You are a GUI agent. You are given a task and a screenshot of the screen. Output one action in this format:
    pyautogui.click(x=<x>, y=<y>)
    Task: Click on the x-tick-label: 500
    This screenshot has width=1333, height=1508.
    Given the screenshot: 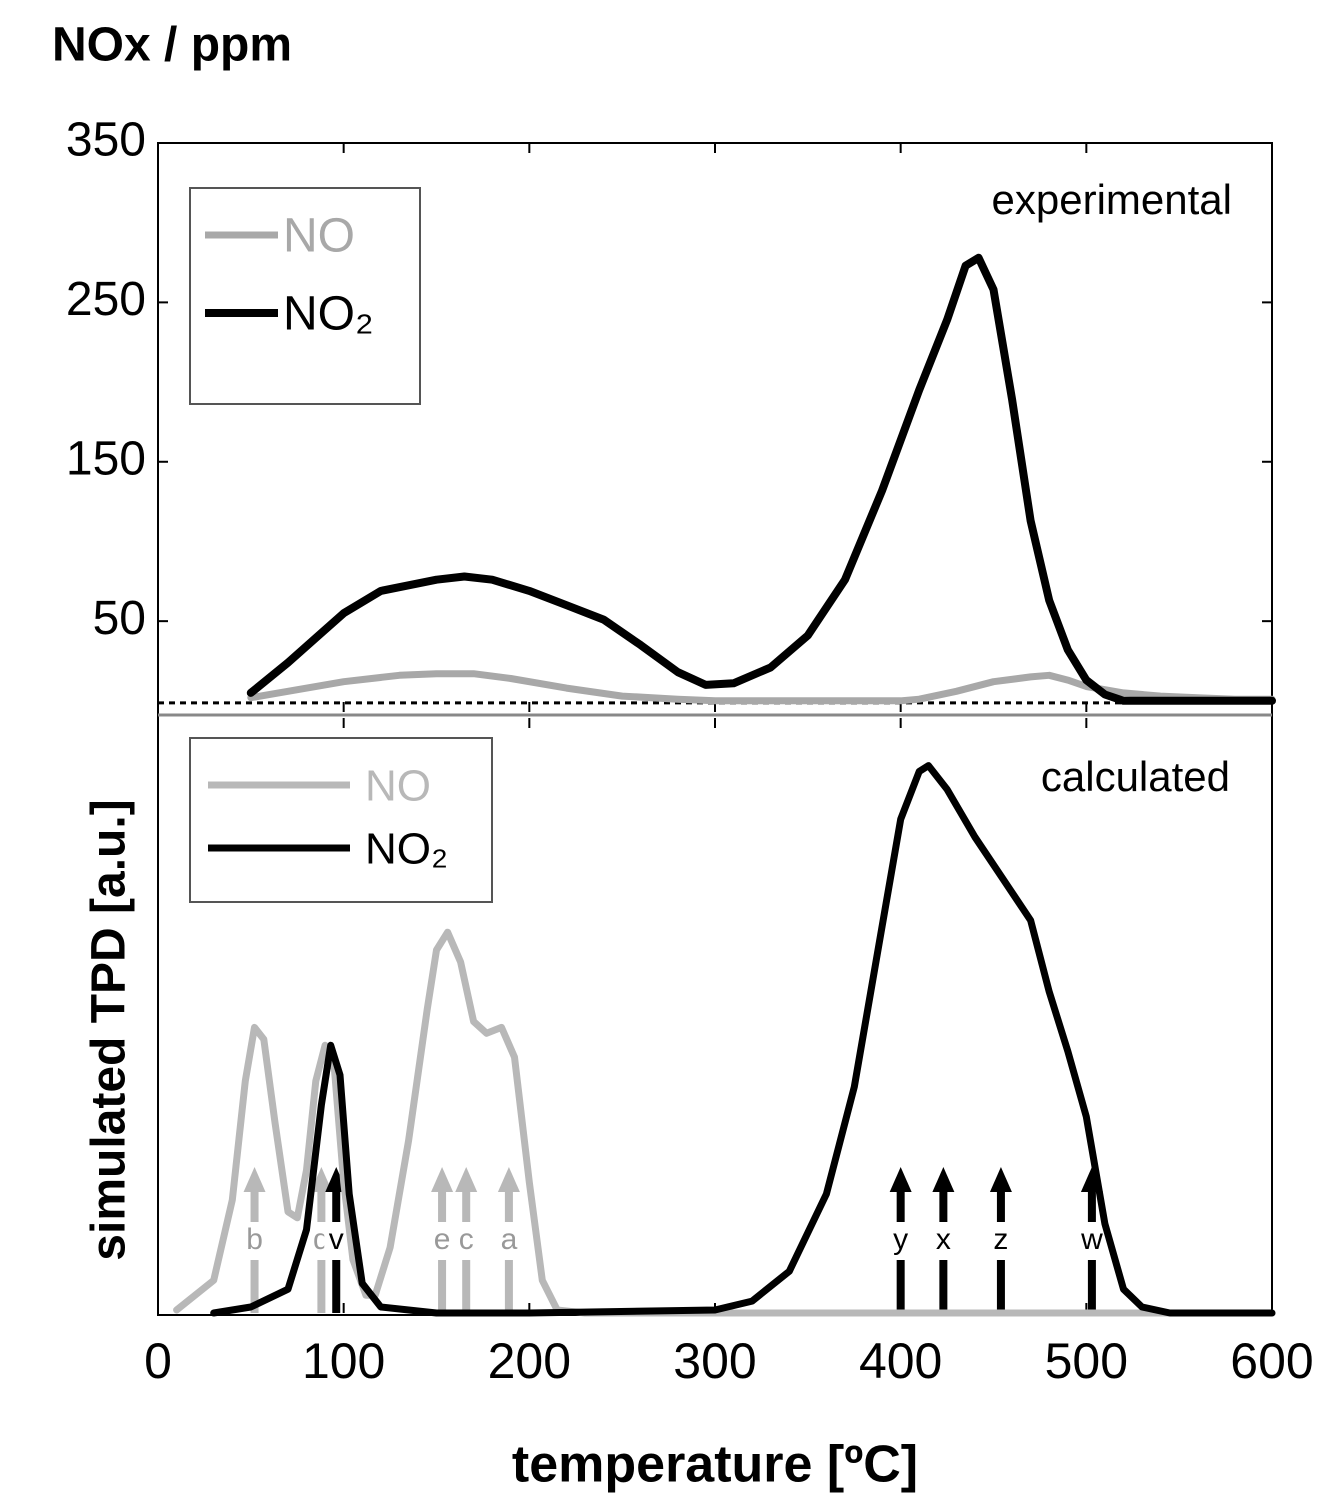 What is the action you would take?
    pyautogui.click(x=1086, y=1361)
    